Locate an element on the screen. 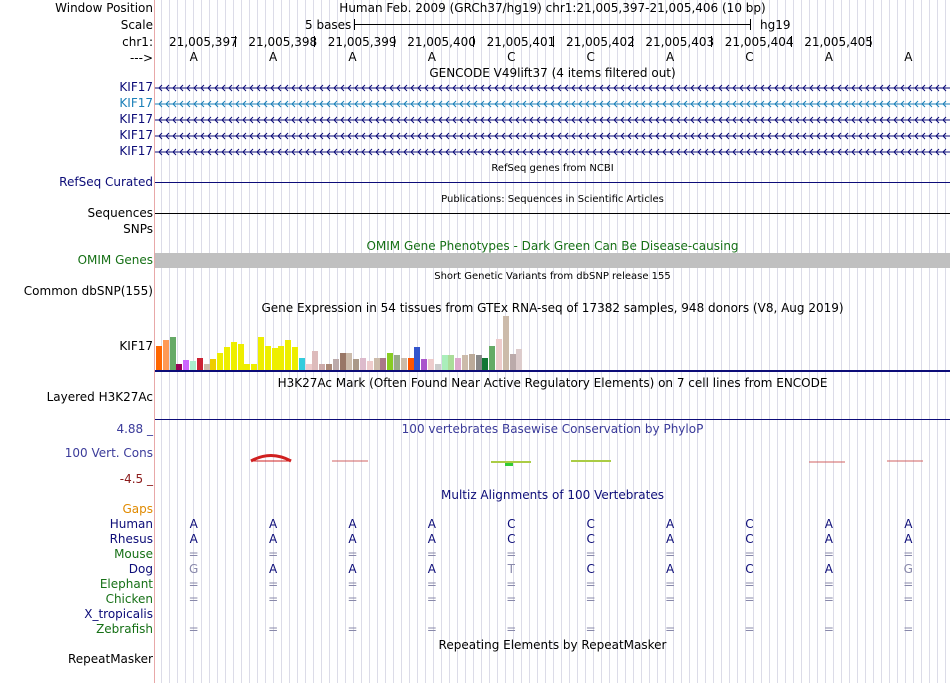 Image resolution: width=950 pixels, height=683 pixels. cons-track-label: 100 Vert. Cons is located at coordinates (108, 453).